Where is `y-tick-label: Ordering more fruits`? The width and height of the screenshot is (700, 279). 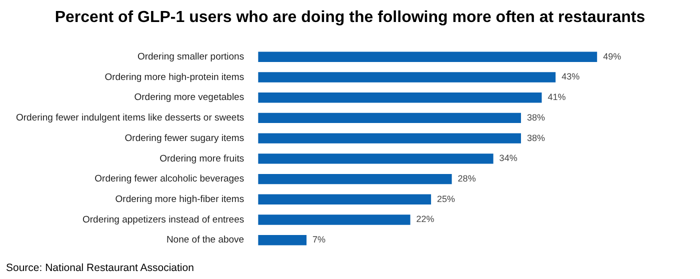 y-tick-label: Ordering more fruits is located at coordinates (202, 158).